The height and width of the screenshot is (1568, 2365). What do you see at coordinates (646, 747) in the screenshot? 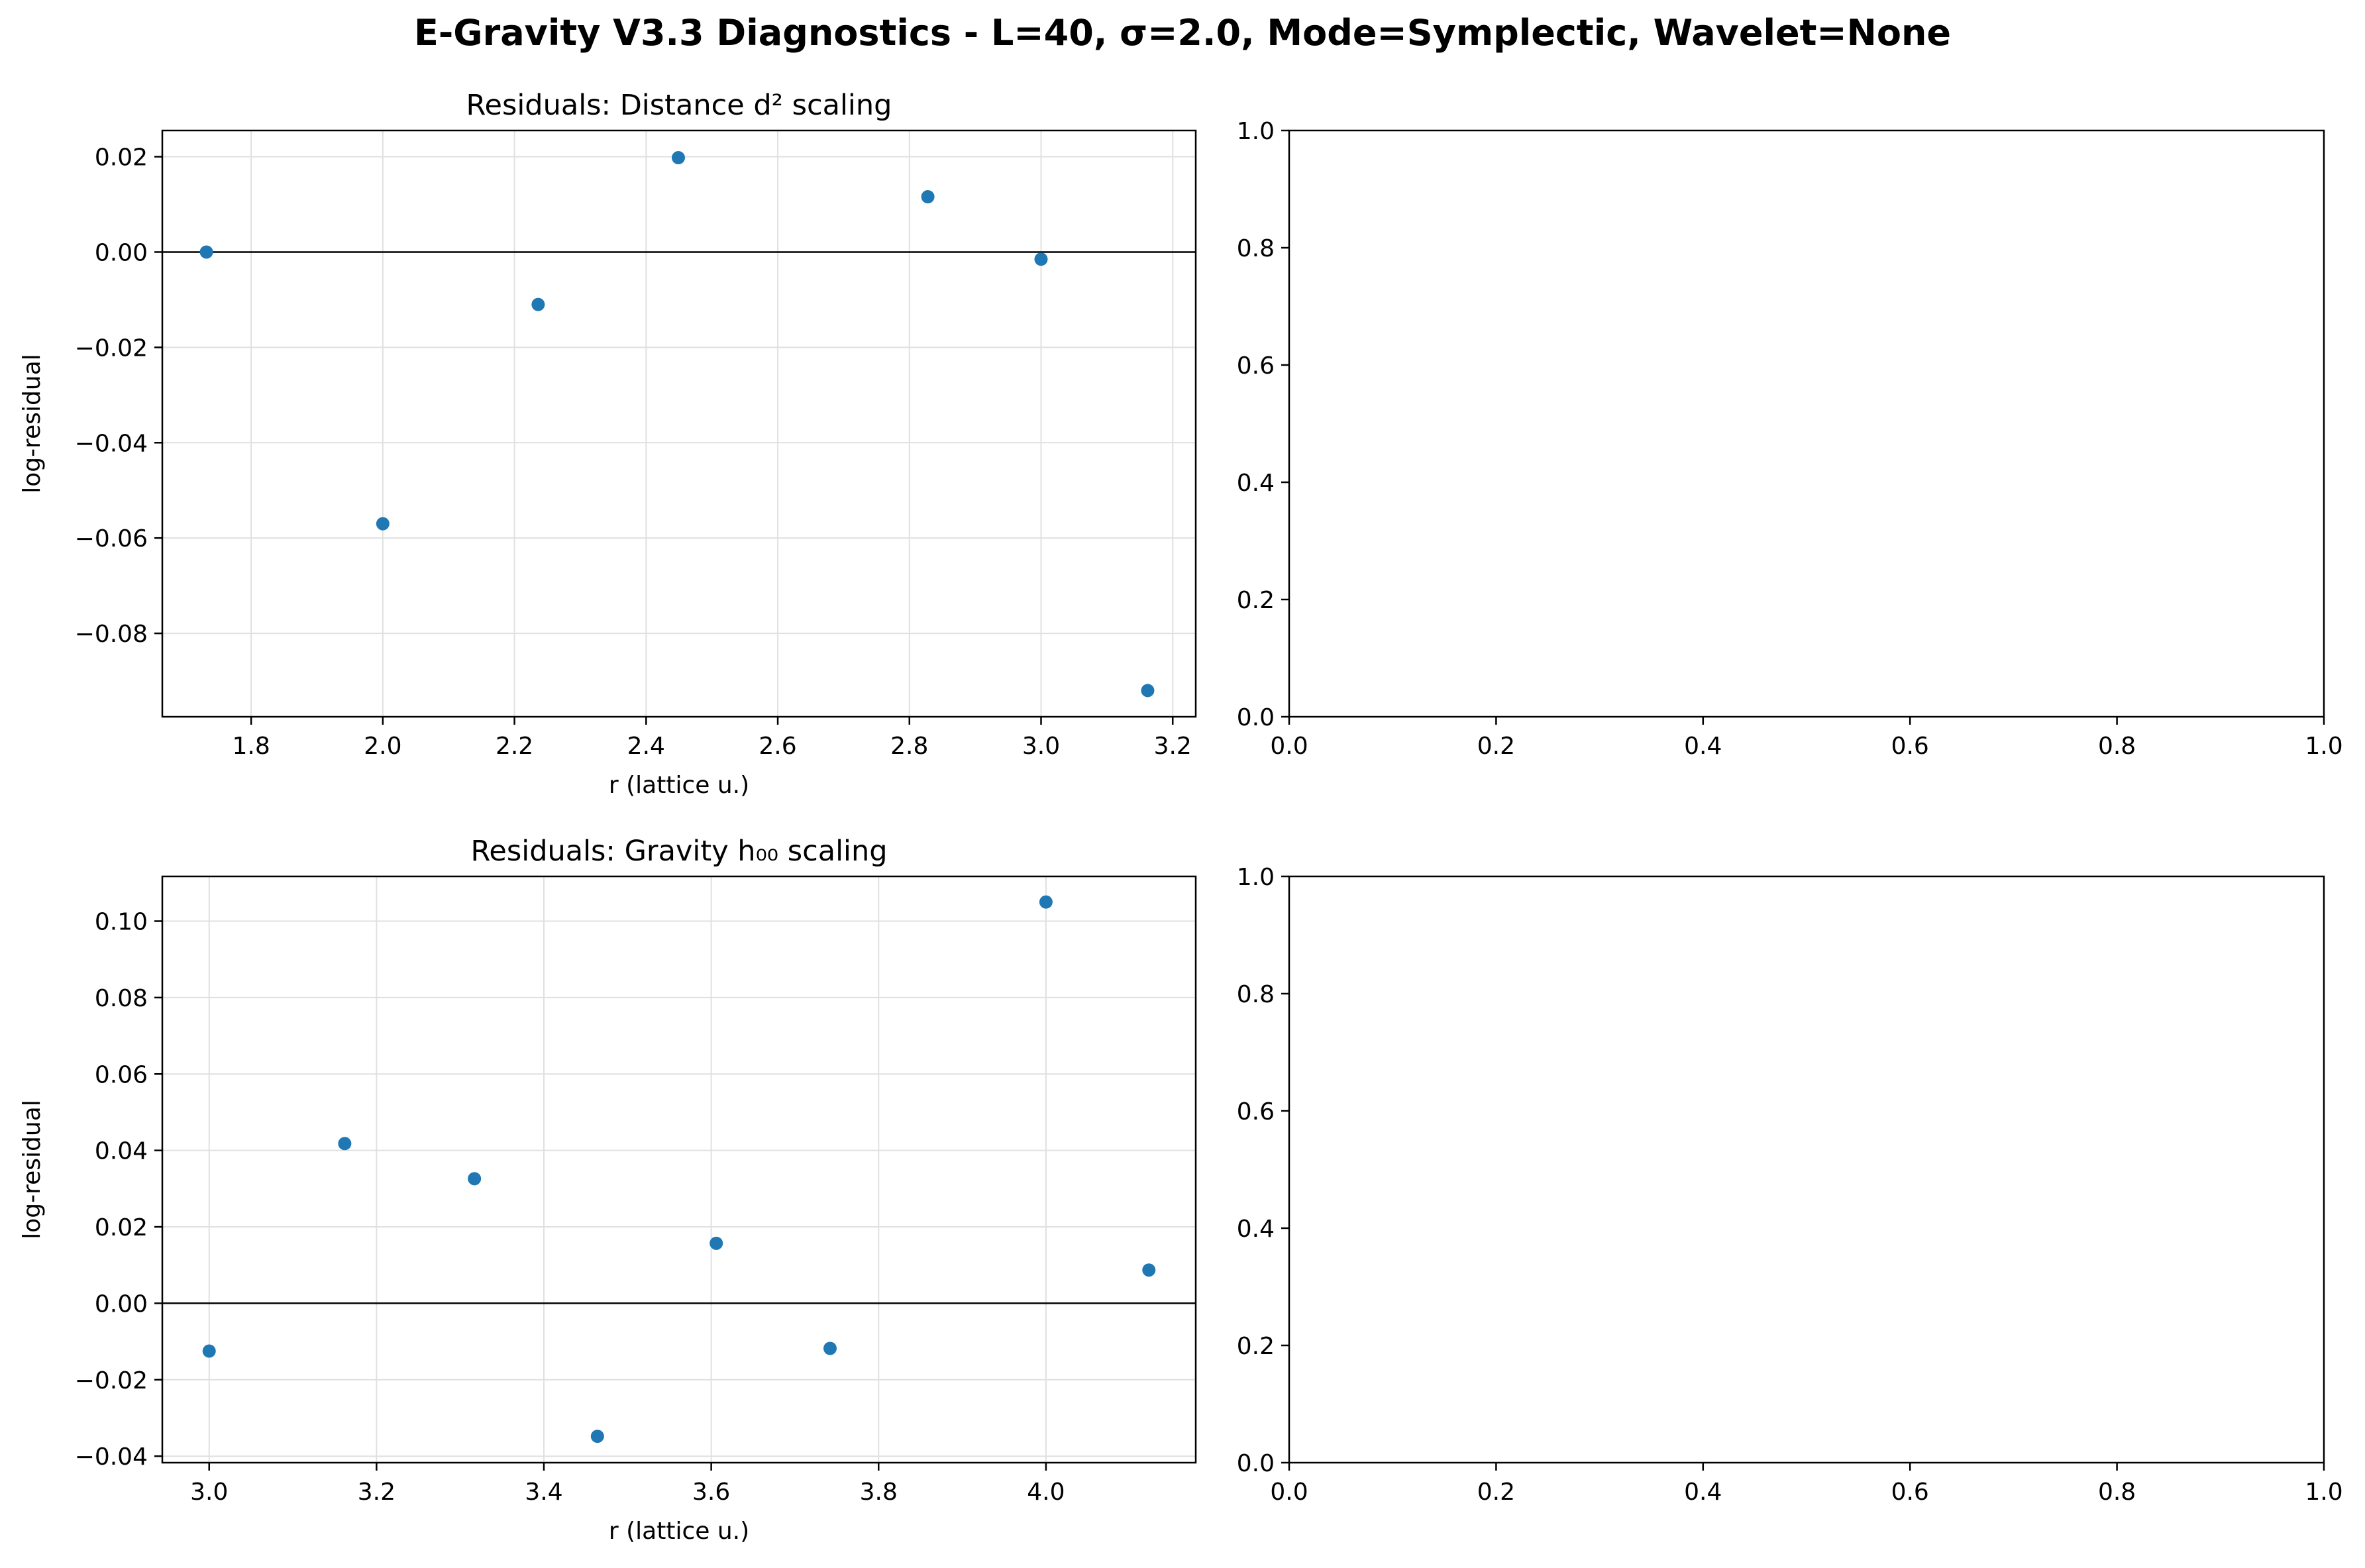
I see `x-tick-label: 2.4` at bounding box center [646, 747].